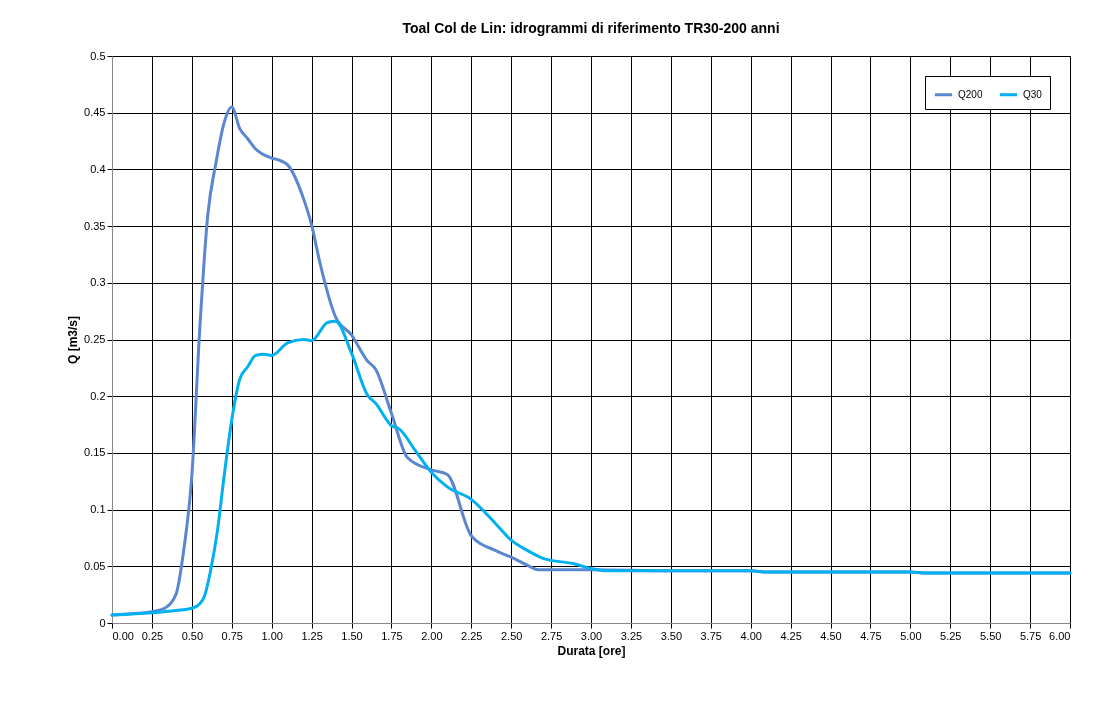 Image resolution: width=1101 pixels, height=726 pixels. Describe the element at coordinates (352, 635) in the screenshot. I see `x-tick-label: 1.50` at that location.